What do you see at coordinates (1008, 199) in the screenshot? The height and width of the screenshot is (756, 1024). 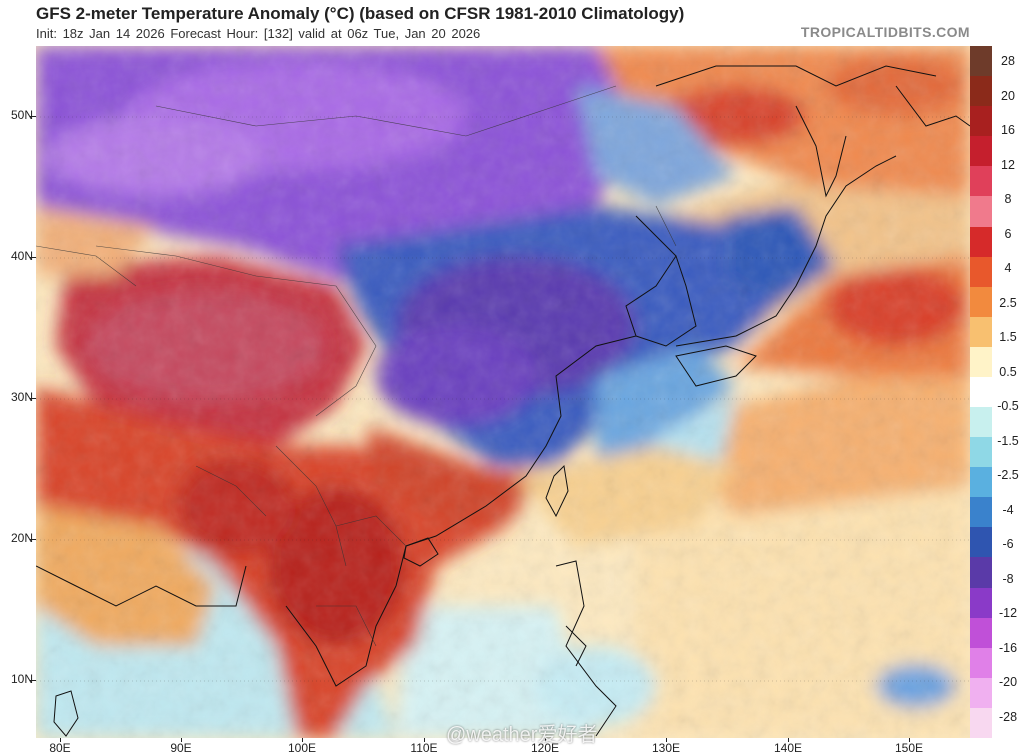 I see `colorbar-label: 8` at bounding box center [1008, 199].